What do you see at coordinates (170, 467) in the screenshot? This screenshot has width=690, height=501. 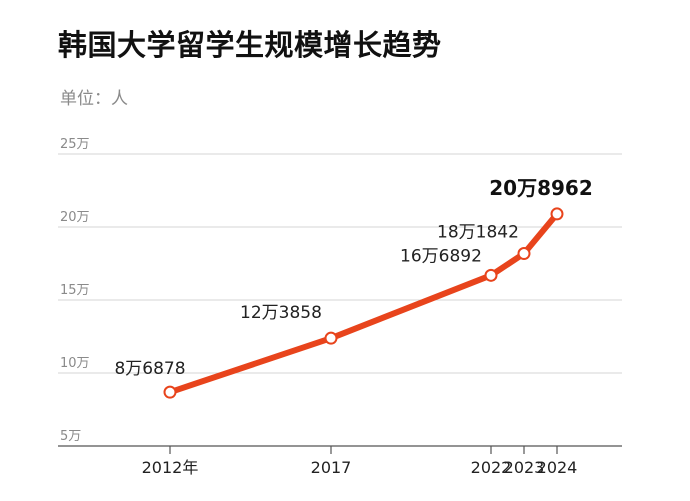 I see `x-tick-label: 2012年` at bounding box center [170, 467].